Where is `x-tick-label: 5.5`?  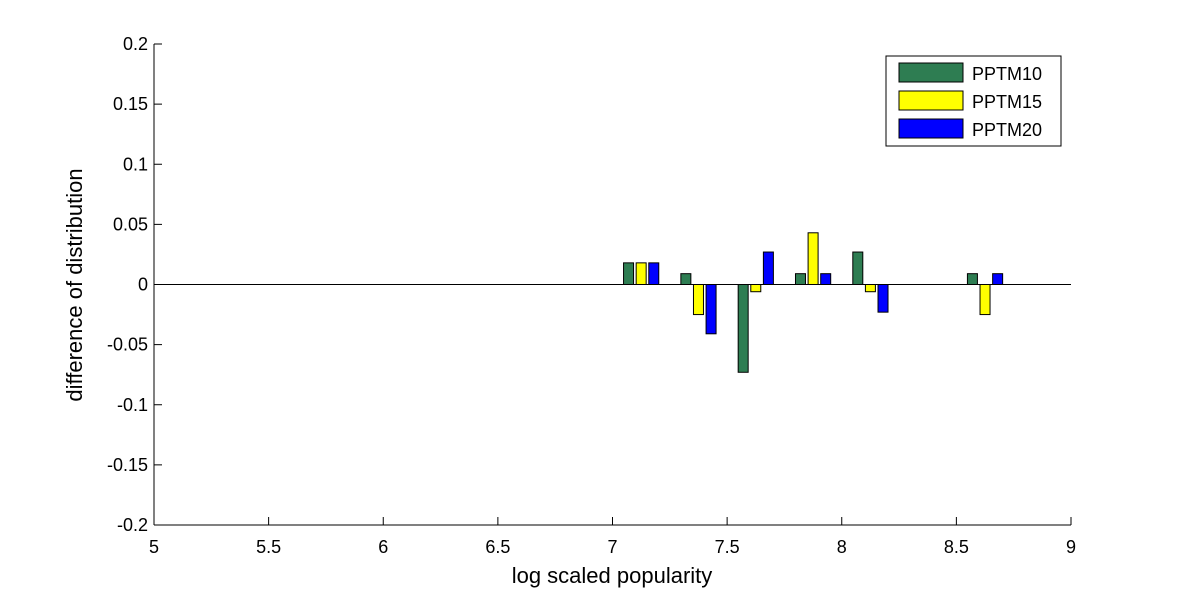
x-tick-label: 5.5 is located at coordinates (268, 547).